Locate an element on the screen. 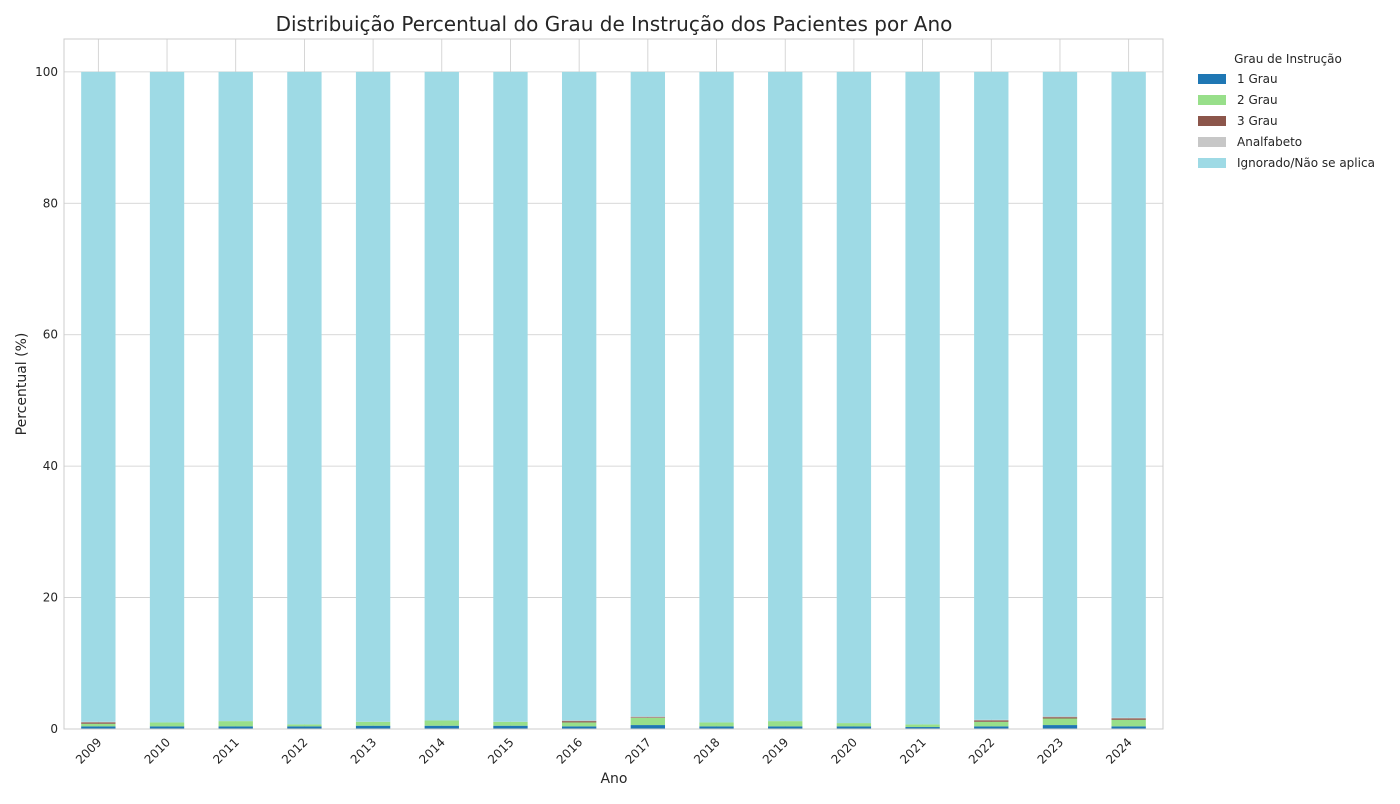 This screenshot has height=804, width=1400. x-tick-label: 2013 is located at coordinates (363, 750).